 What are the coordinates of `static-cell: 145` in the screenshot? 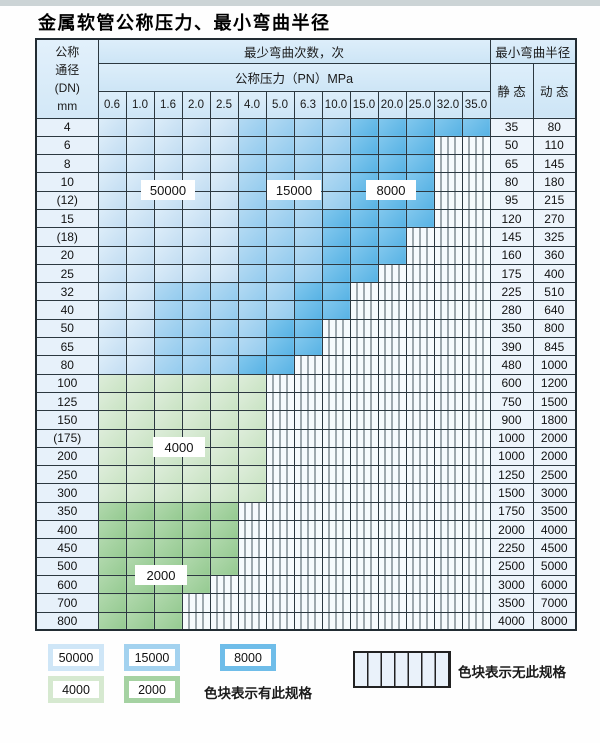 It's located at (511, 237).